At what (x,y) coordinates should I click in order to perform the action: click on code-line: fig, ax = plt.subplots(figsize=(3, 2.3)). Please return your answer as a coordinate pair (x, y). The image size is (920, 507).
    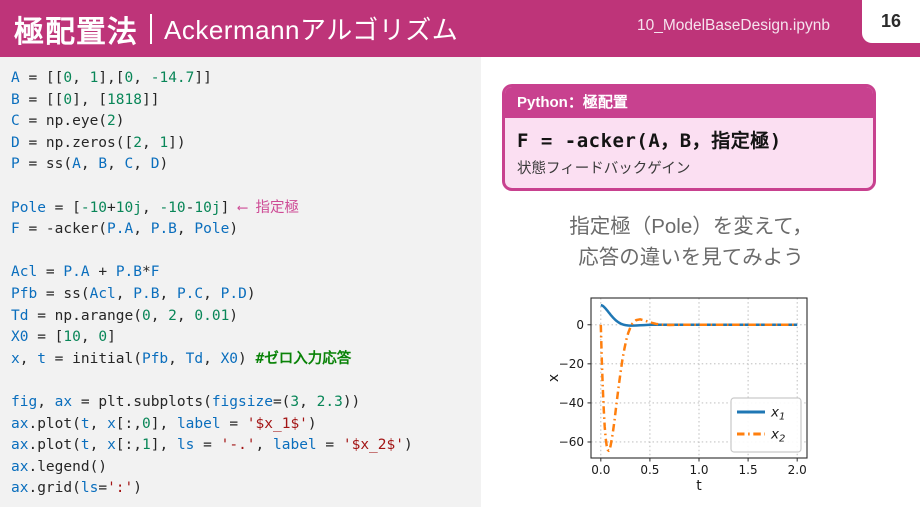
    Looking at the image, I should click on (186, 401).